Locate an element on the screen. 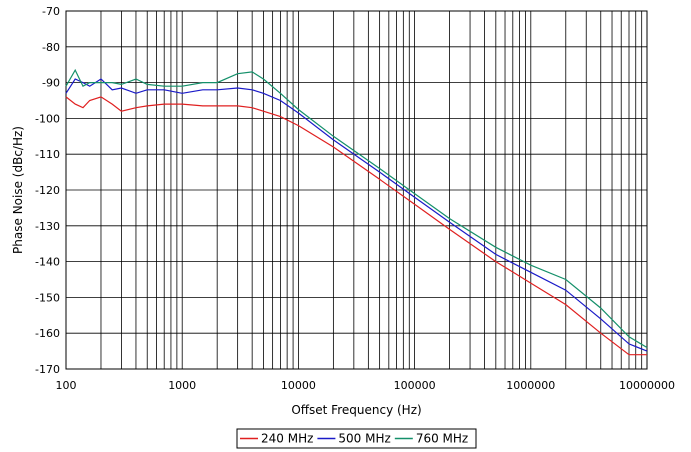  y-tick-label: -100 is located at coordinates (47, 118).